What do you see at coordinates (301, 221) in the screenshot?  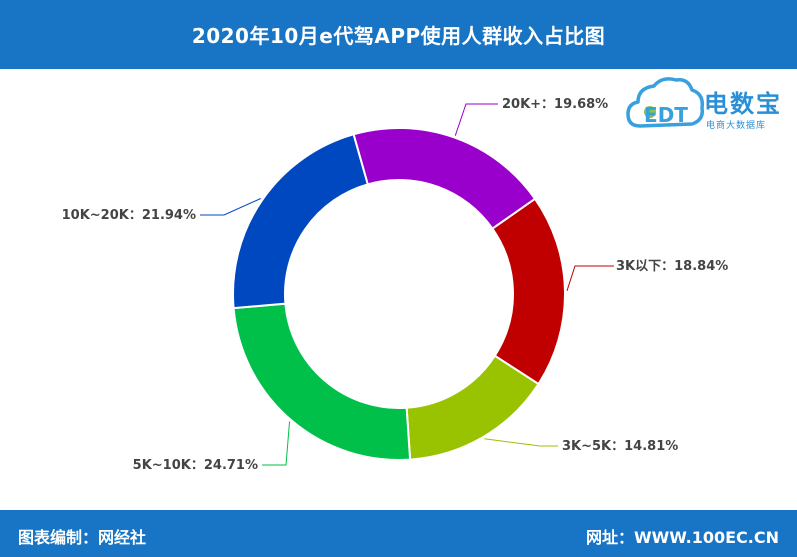 I see `donut-slice-10K~20K` at bounding box center [301, 221].